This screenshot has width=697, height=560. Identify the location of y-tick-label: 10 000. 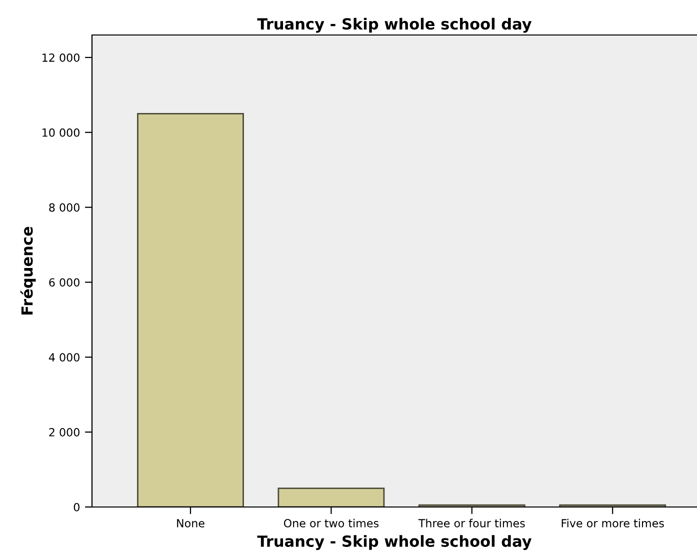
(61, 132).